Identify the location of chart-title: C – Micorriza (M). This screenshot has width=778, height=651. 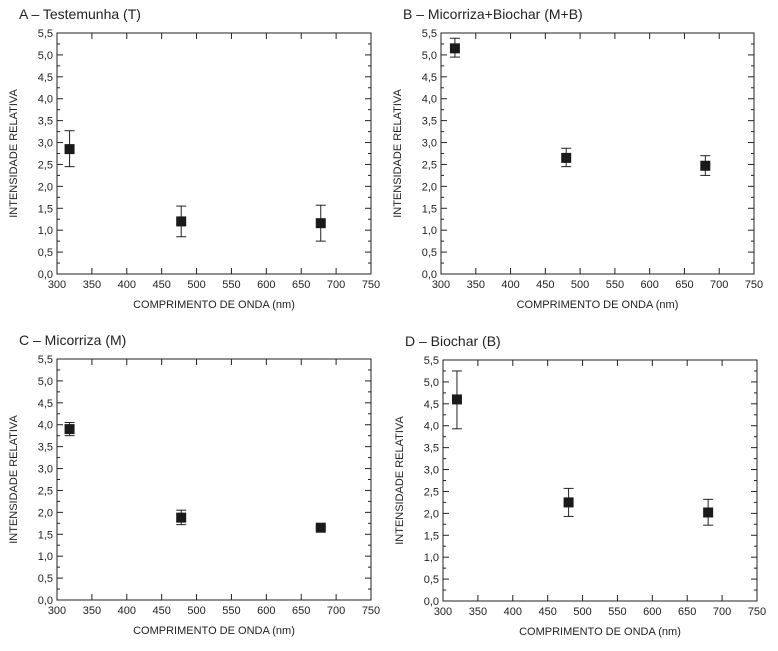
(72, 340).